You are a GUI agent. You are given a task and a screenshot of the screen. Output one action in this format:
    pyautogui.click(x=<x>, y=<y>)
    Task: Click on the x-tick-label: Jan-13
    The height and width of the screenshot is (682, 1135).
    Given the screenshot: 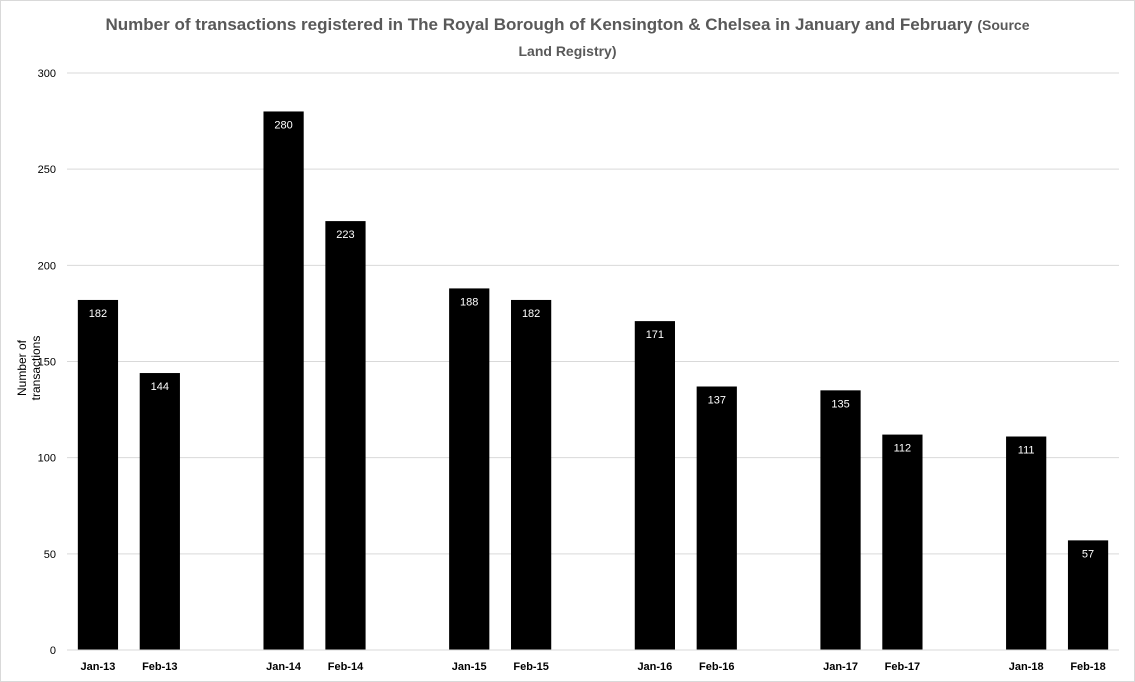 What is the action you would take?
    pyautogui.click(x=98, y=667)
    